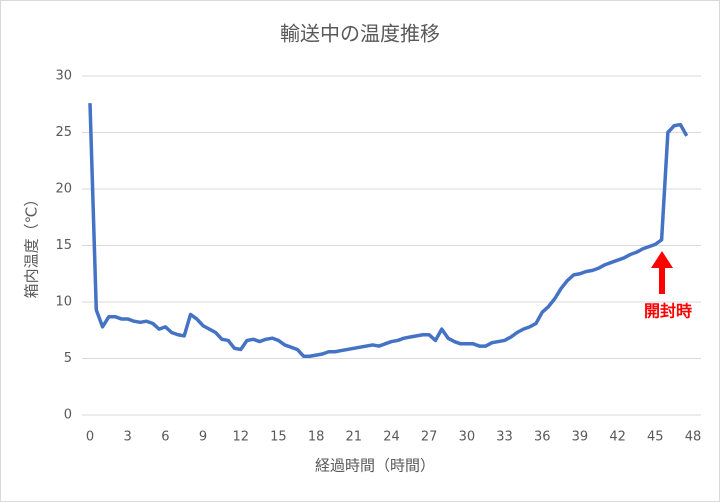  I want to click on y-tick-label: 15, so click(63, 245).